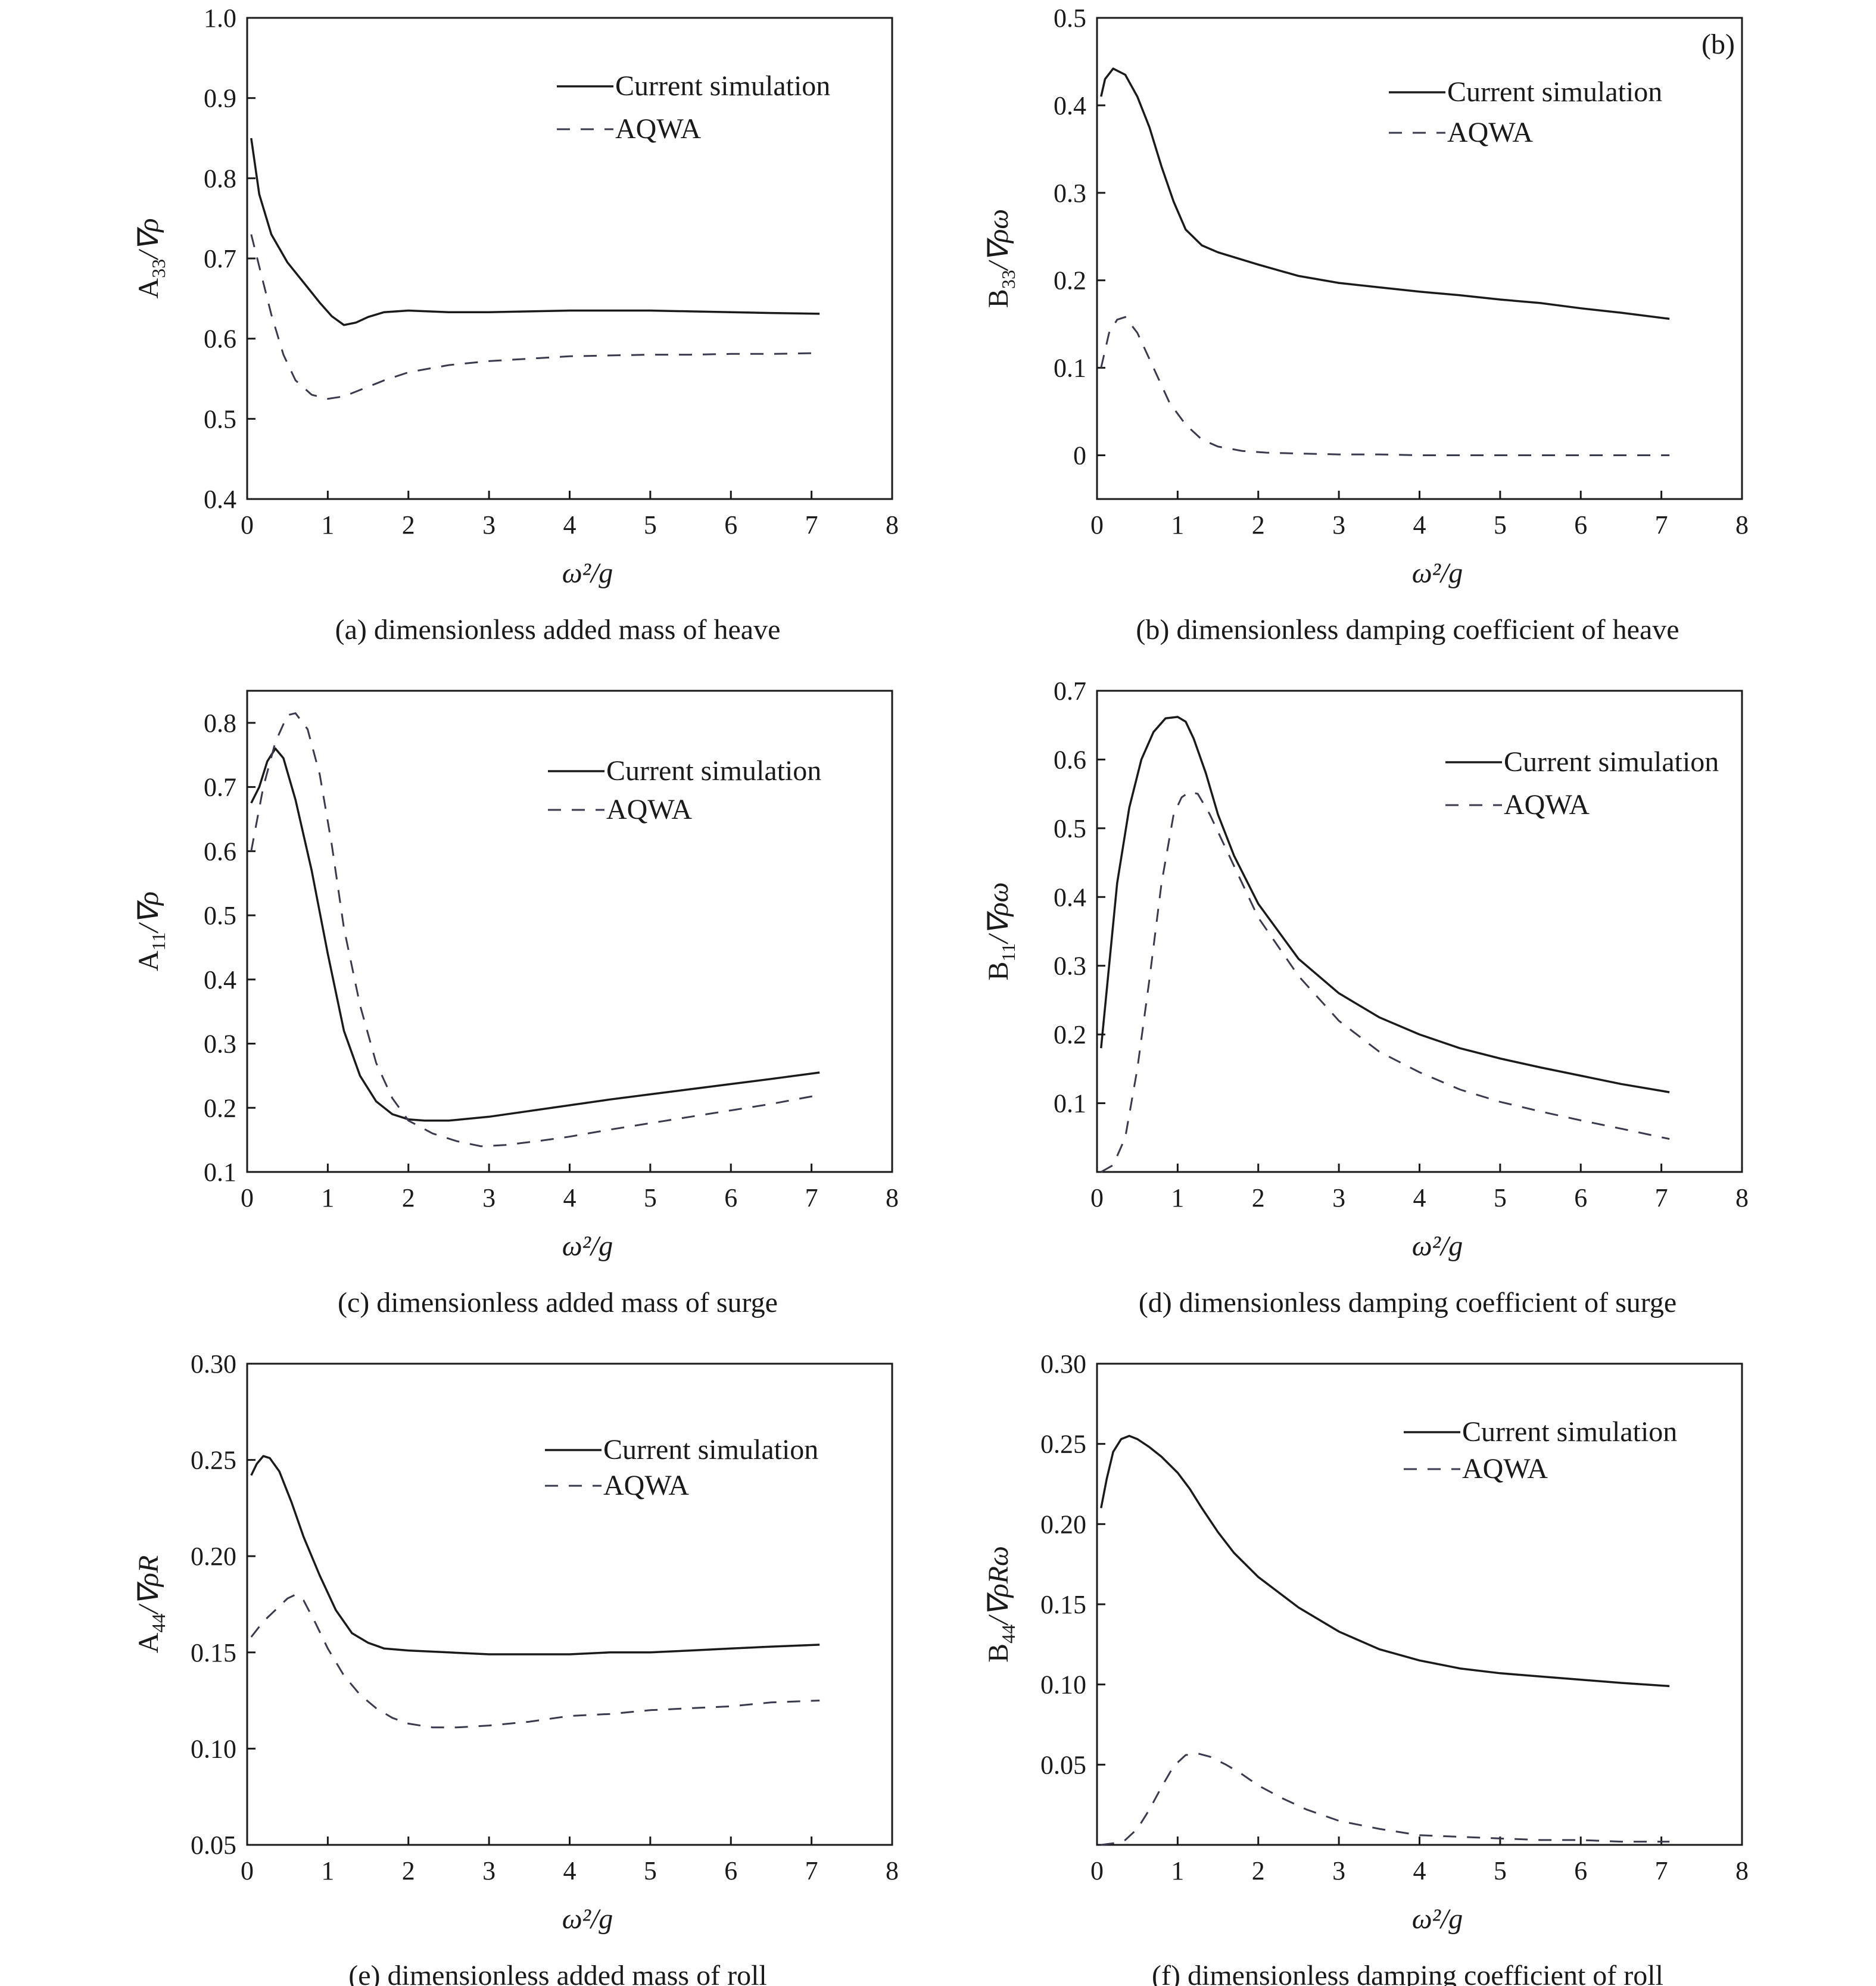  Describe the element at coordinates (1063, 1685) in the screenshot. I see `y-tick-label: 0.10` at that location.